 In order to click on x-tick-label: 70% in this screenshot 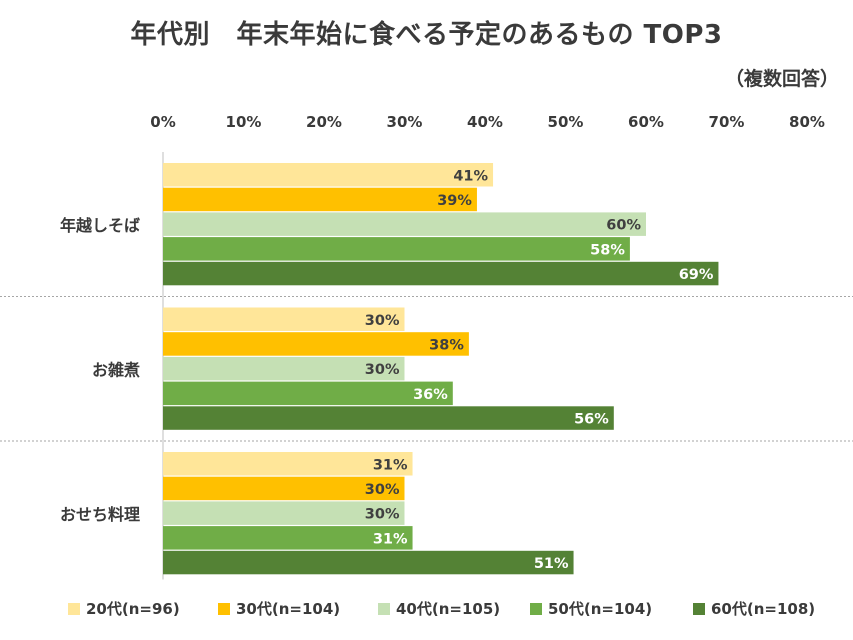, I will do `click(727, 122)`.